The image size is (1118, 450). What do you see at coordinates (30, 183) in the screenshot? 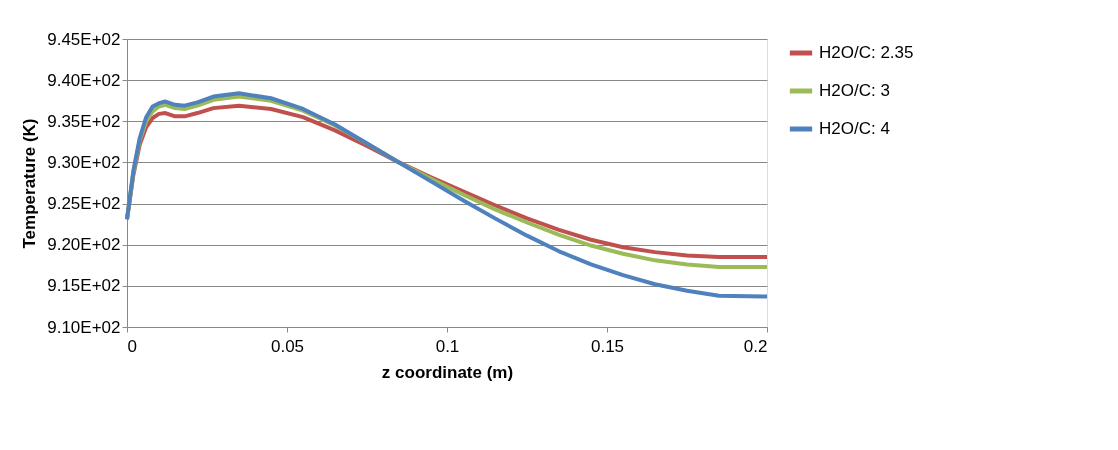
I see `y-axis-title: Temperature (K)` at bounding box center [30, 183].